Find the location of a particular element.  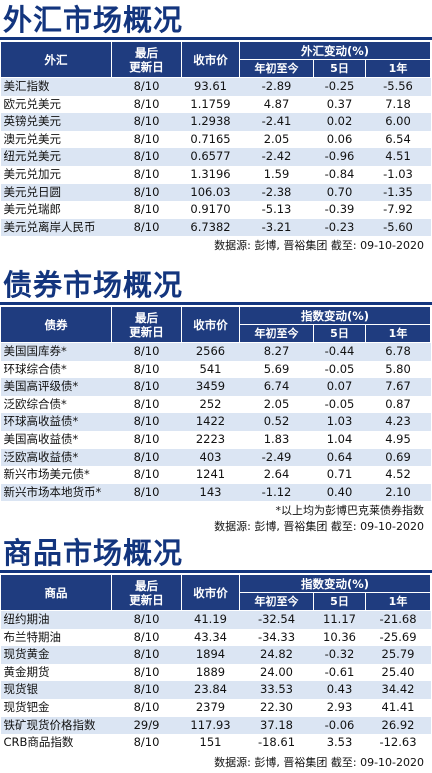

row-name: 新兴市场美元债* is located at coordinates (46, 474).